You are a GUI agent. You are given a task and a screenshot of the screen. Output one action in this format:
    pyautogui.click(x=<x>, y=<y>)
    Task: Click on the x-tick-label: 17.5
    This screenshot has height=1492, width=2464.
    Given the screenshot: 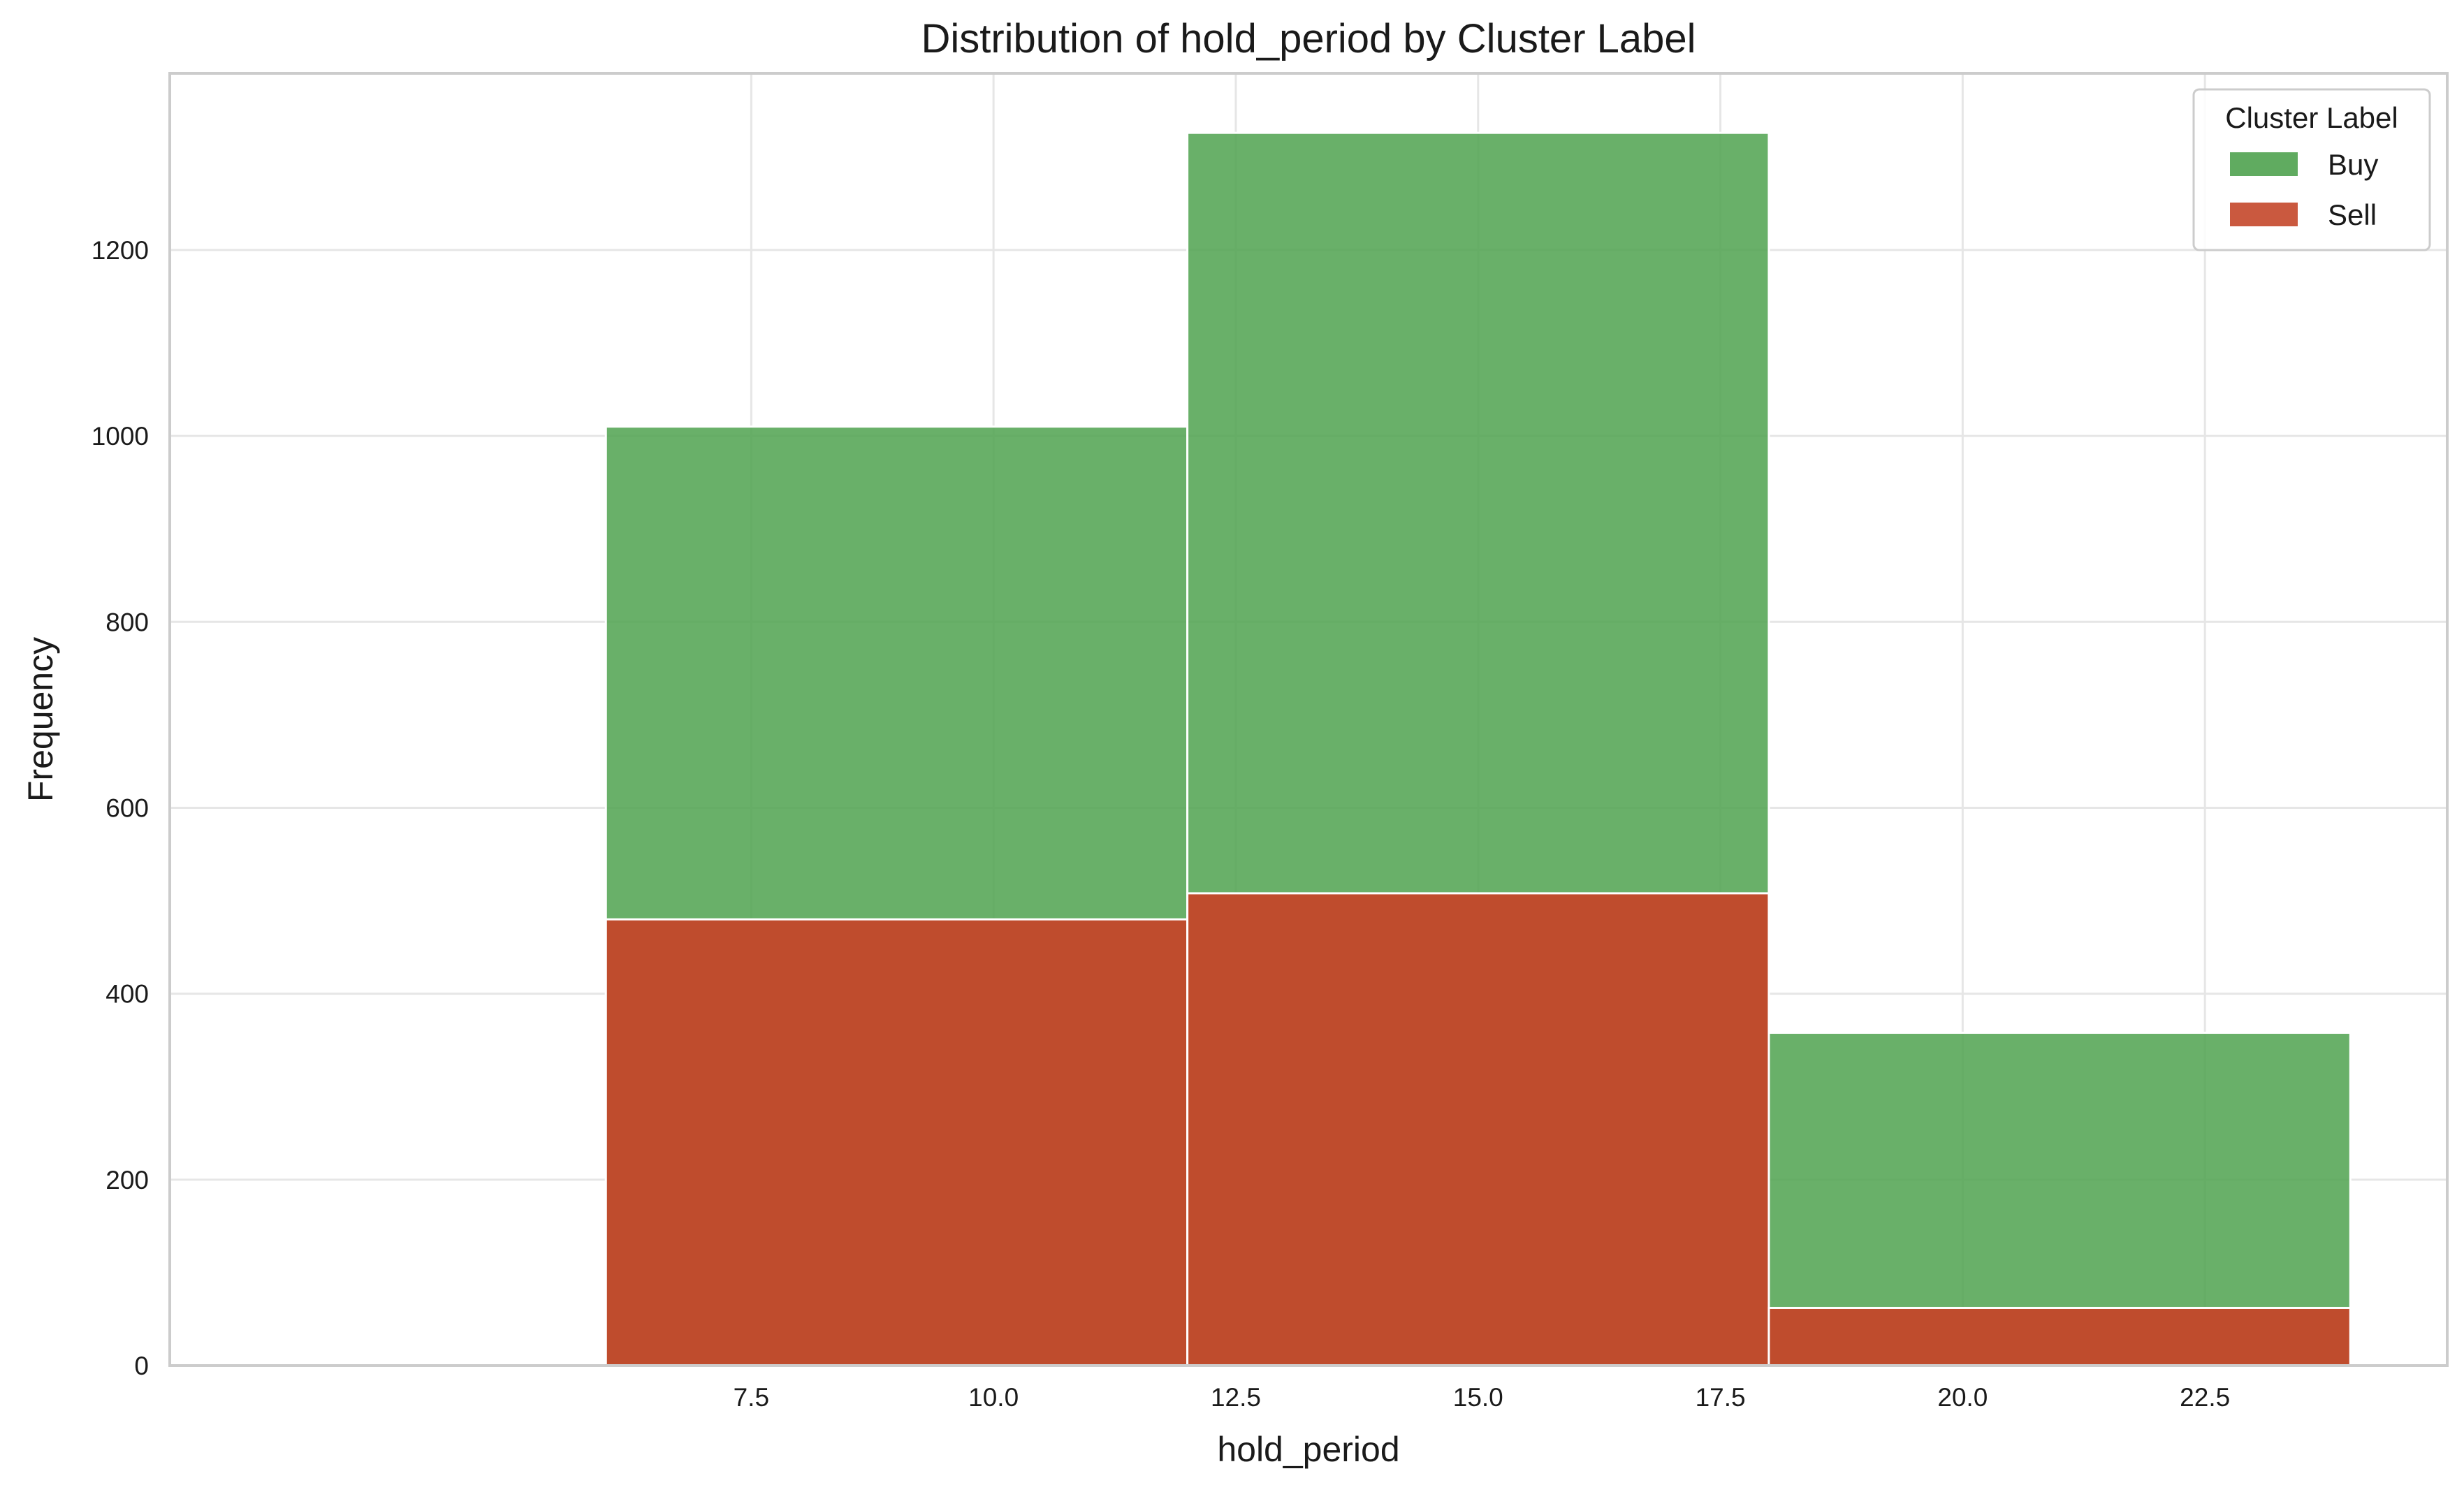 What is the action you would take?
    pyautogui.click(x=1721, y=1397)
    